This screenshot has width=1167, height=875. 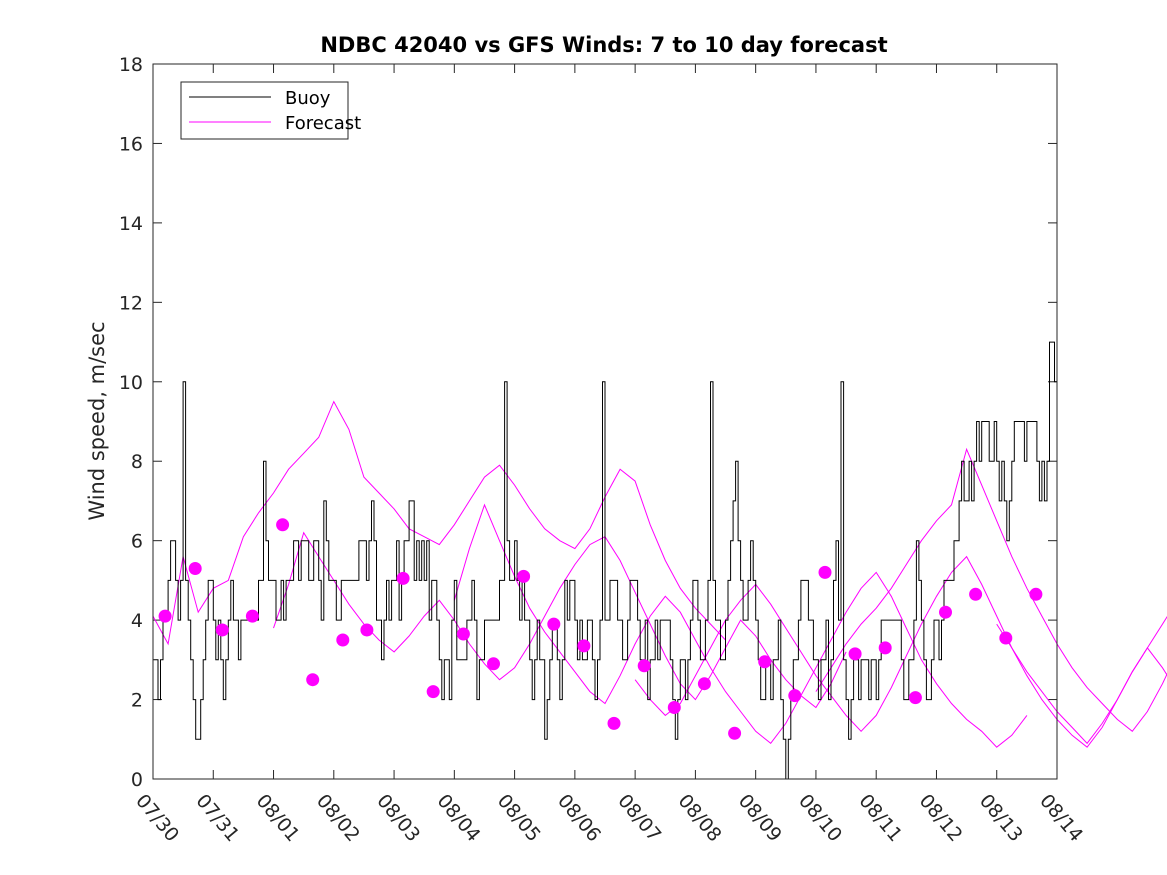 What do you see at coordinates (137, 621) in the screenshot?
I see `y-tick-label: 4` at bounding box center [137, 621].